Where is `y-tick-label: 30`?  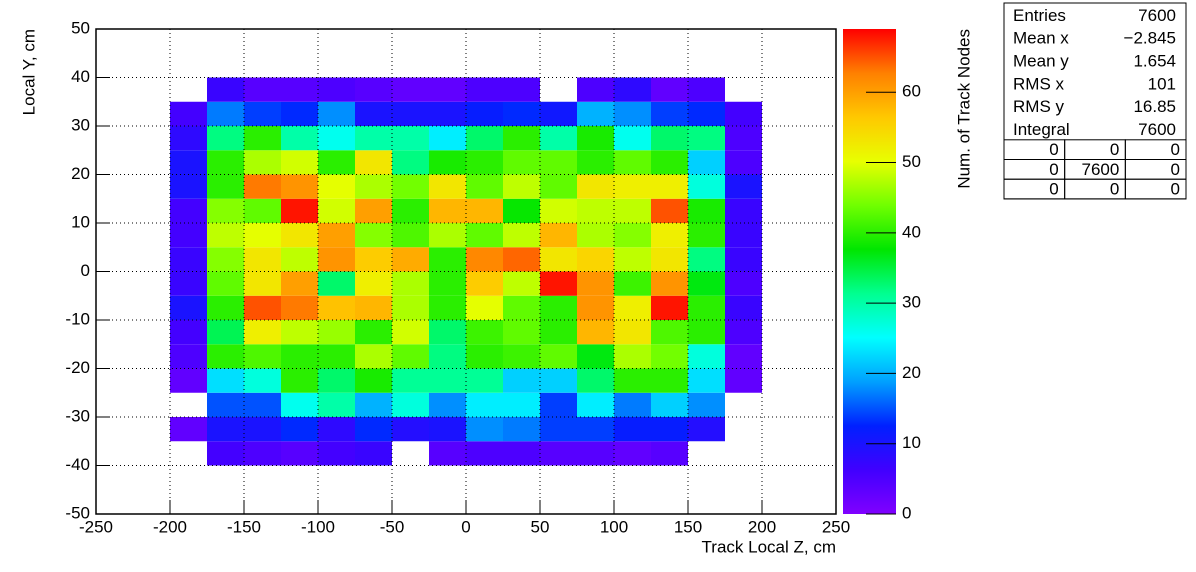 y-tick-label: 30 is located at coordinates (80, 124).